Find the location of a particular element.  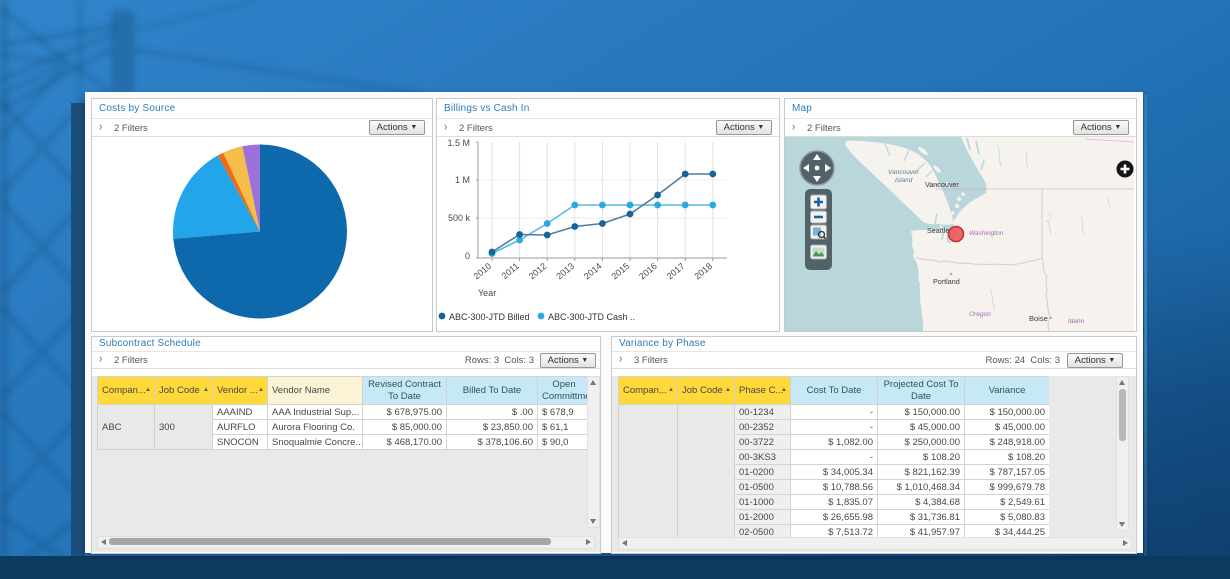

svg-text: ABC-300-JTD Cash .. is located at coordinates (591, 317).